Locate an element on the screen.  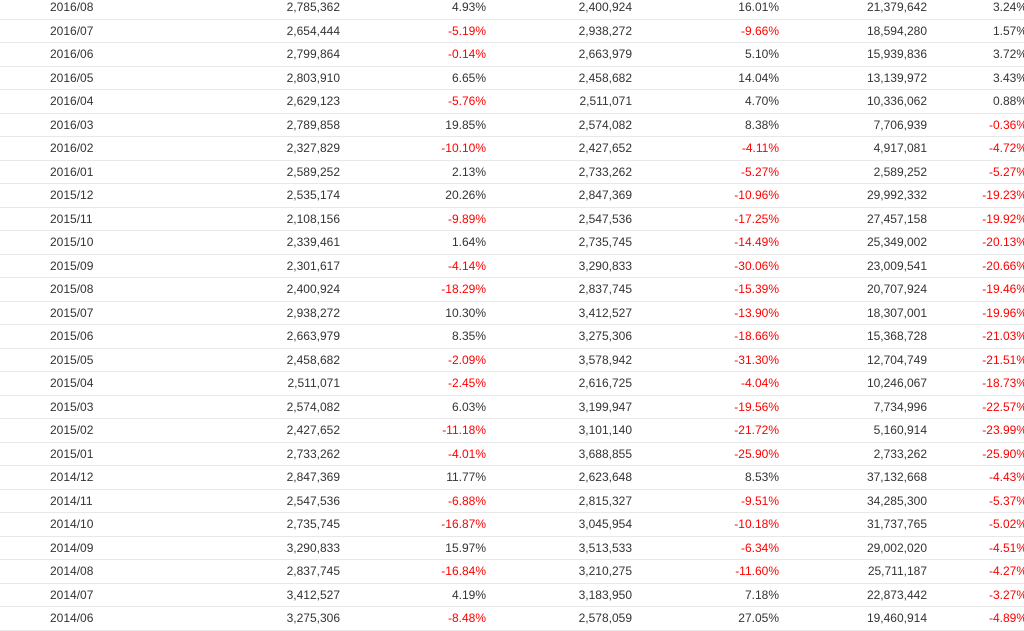
month-cell: 2016/03 is located at coordinates (85, 125).